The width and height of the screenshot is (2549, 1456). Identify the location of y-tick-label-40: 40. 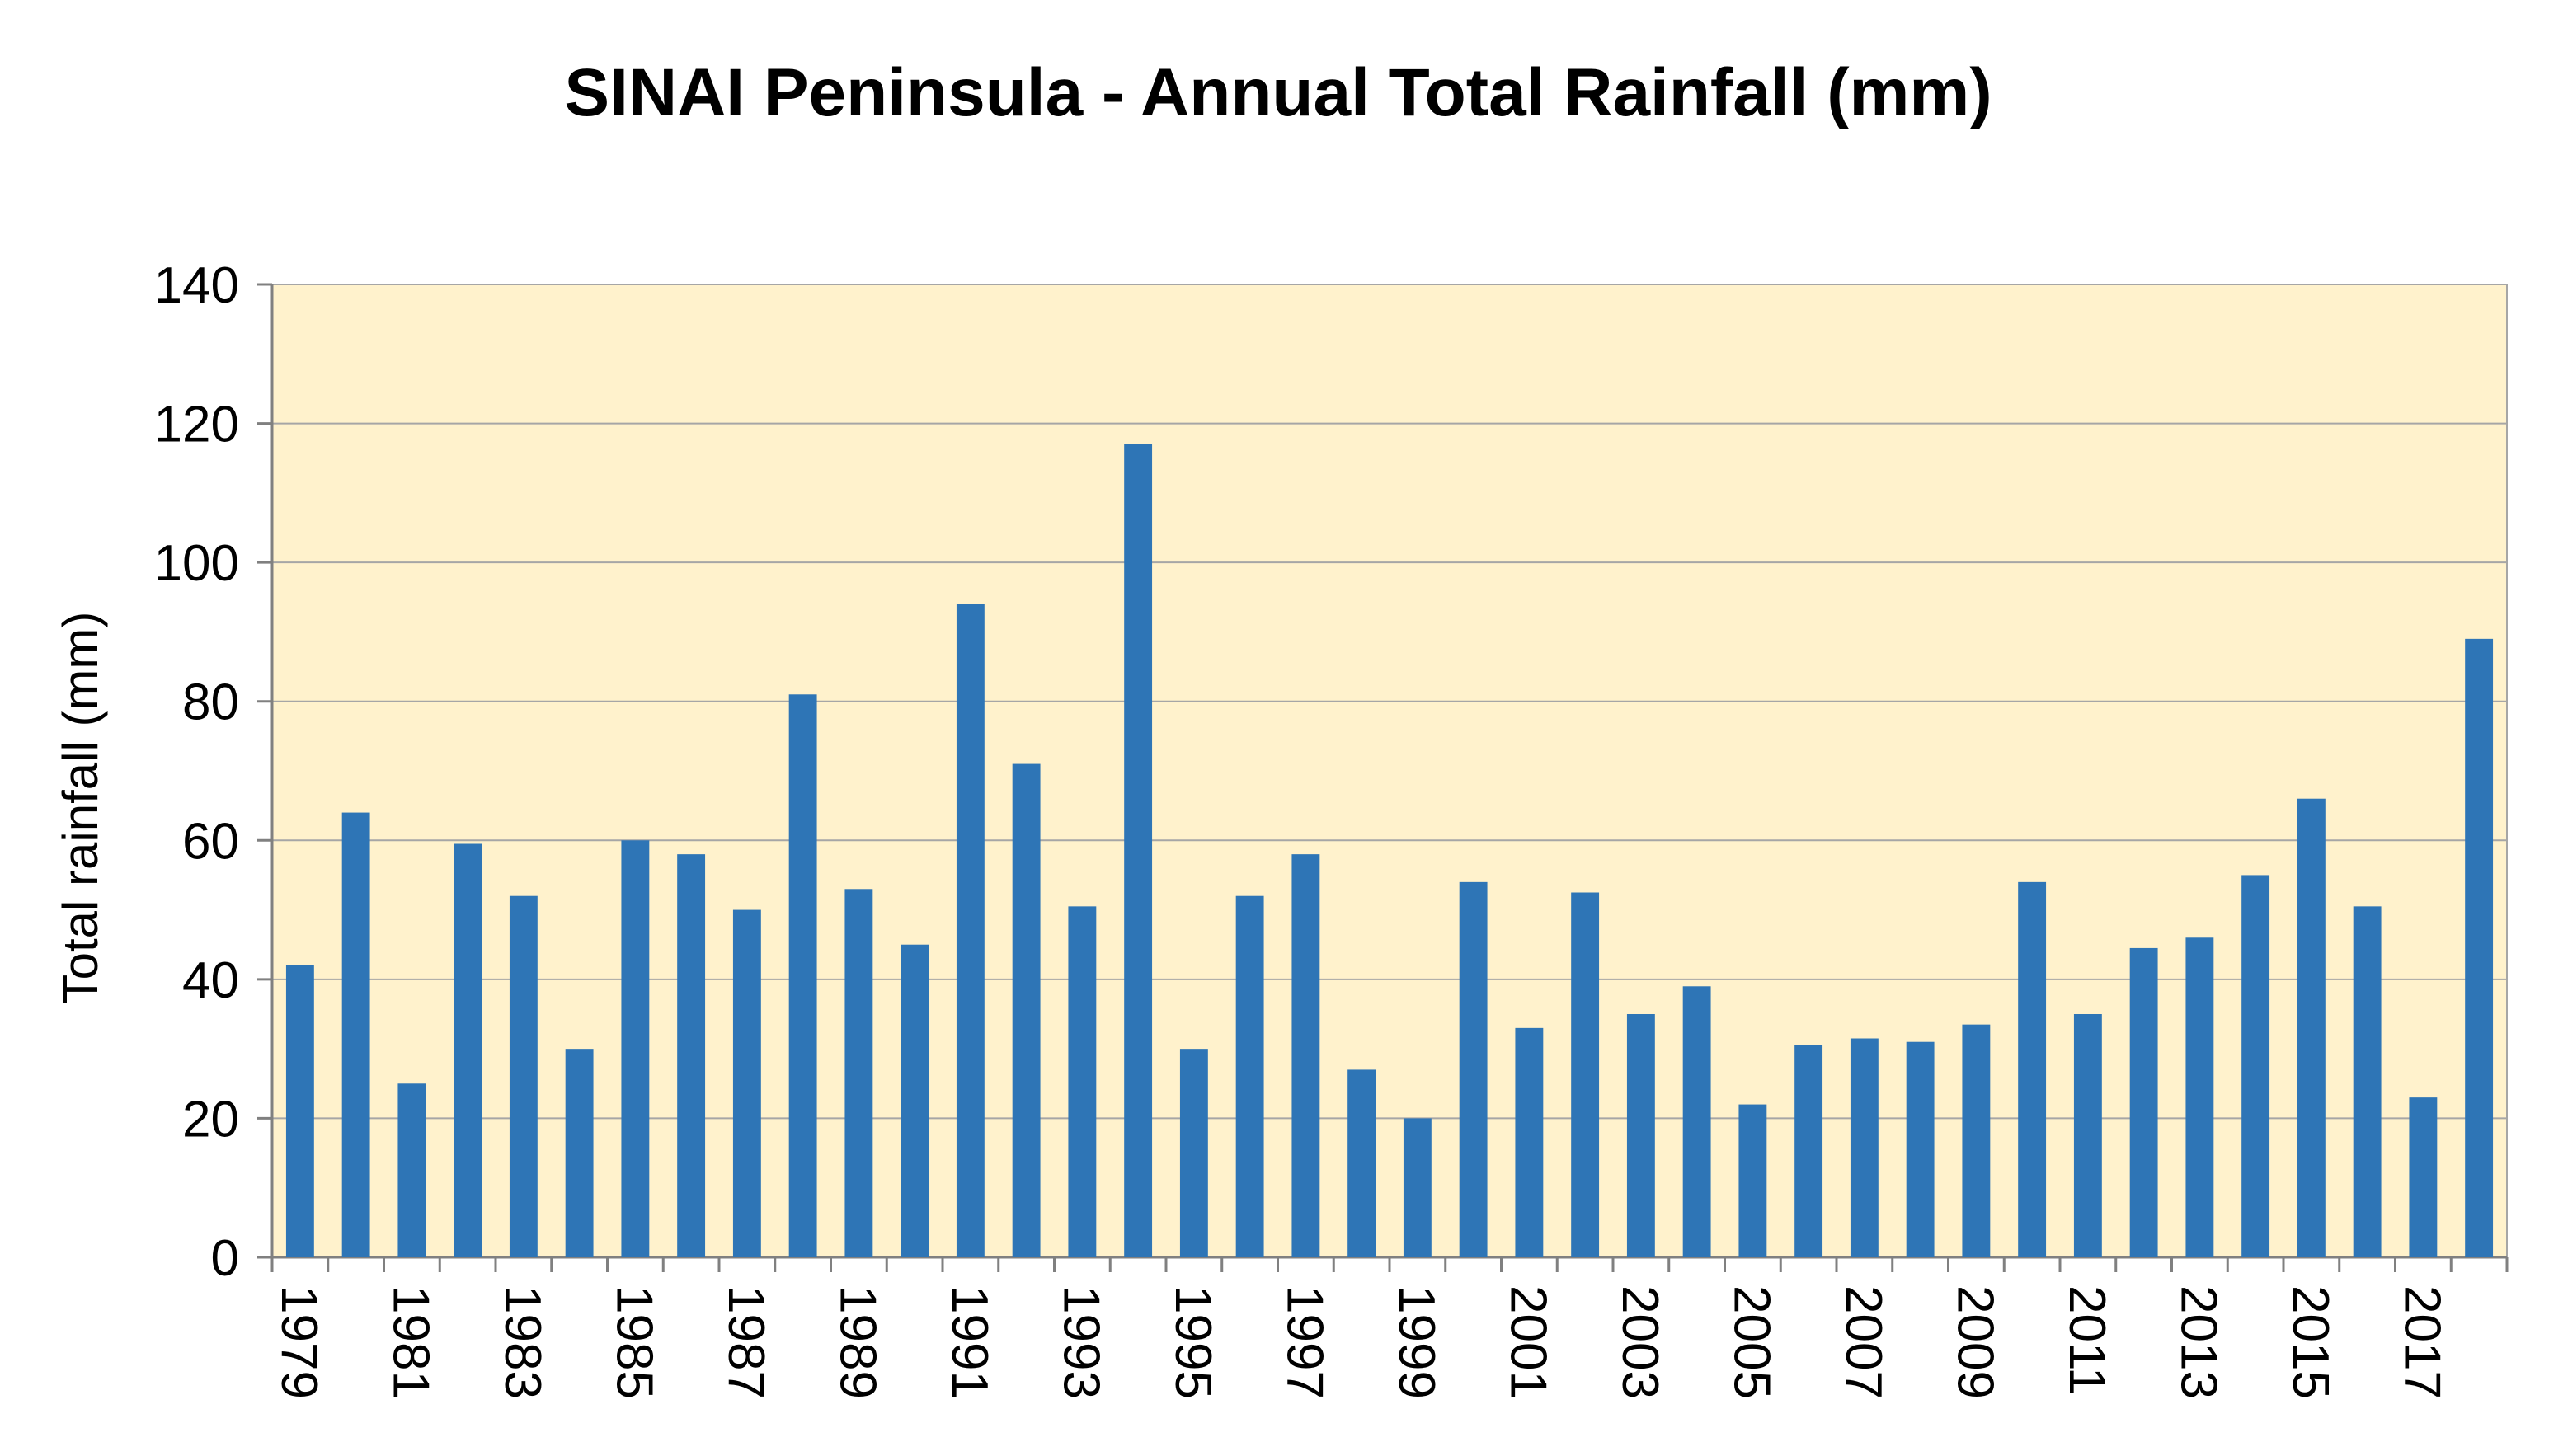
(210, 980).